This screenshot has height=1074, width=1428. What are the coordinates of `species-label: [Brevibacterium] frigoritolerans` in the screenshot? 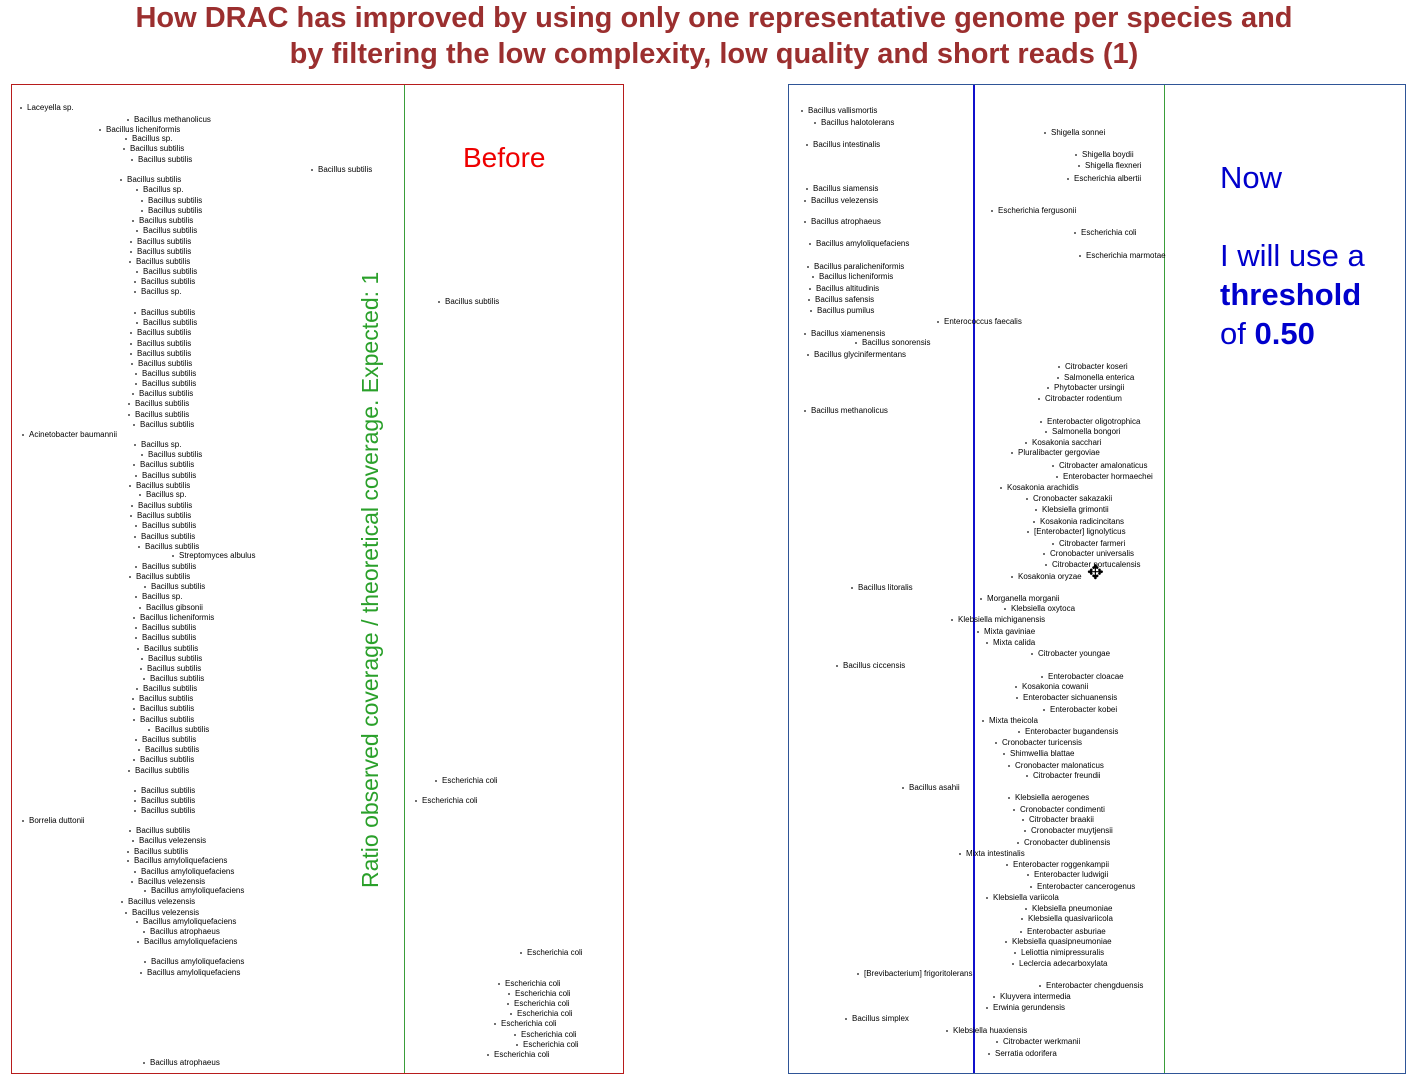 It's located at (918, 973).